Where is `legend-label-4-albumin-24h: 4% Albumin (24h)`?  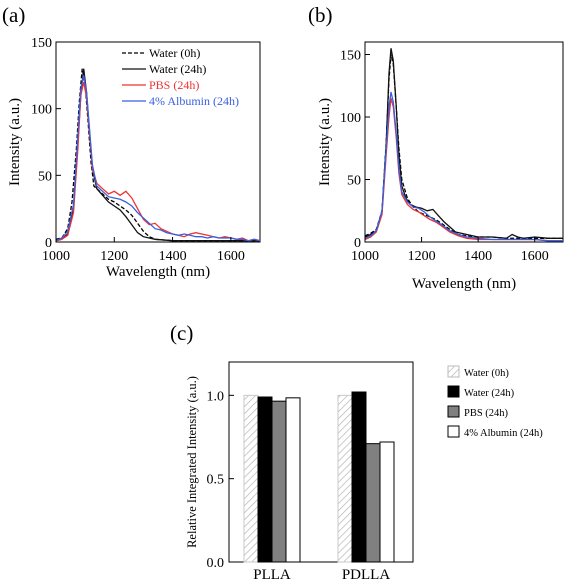
legend-label-4-albumin-24h: 4% Albumin (24h) is located at coordinates (194, 101).